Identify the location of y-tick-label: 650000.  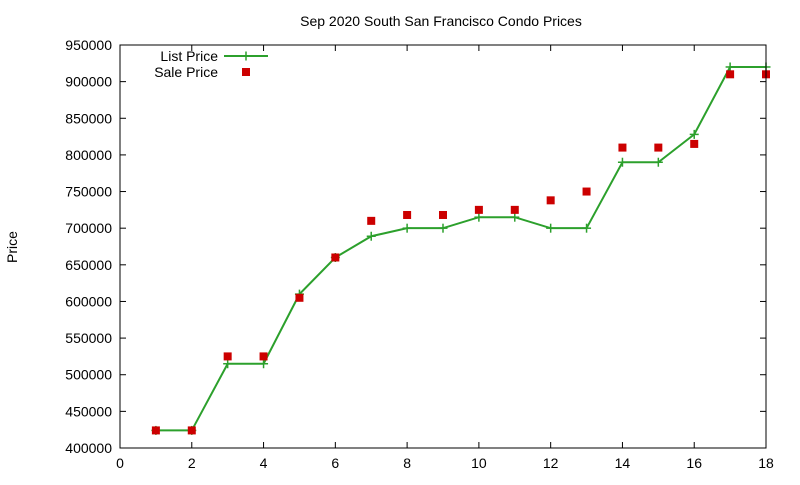
(88, 265).